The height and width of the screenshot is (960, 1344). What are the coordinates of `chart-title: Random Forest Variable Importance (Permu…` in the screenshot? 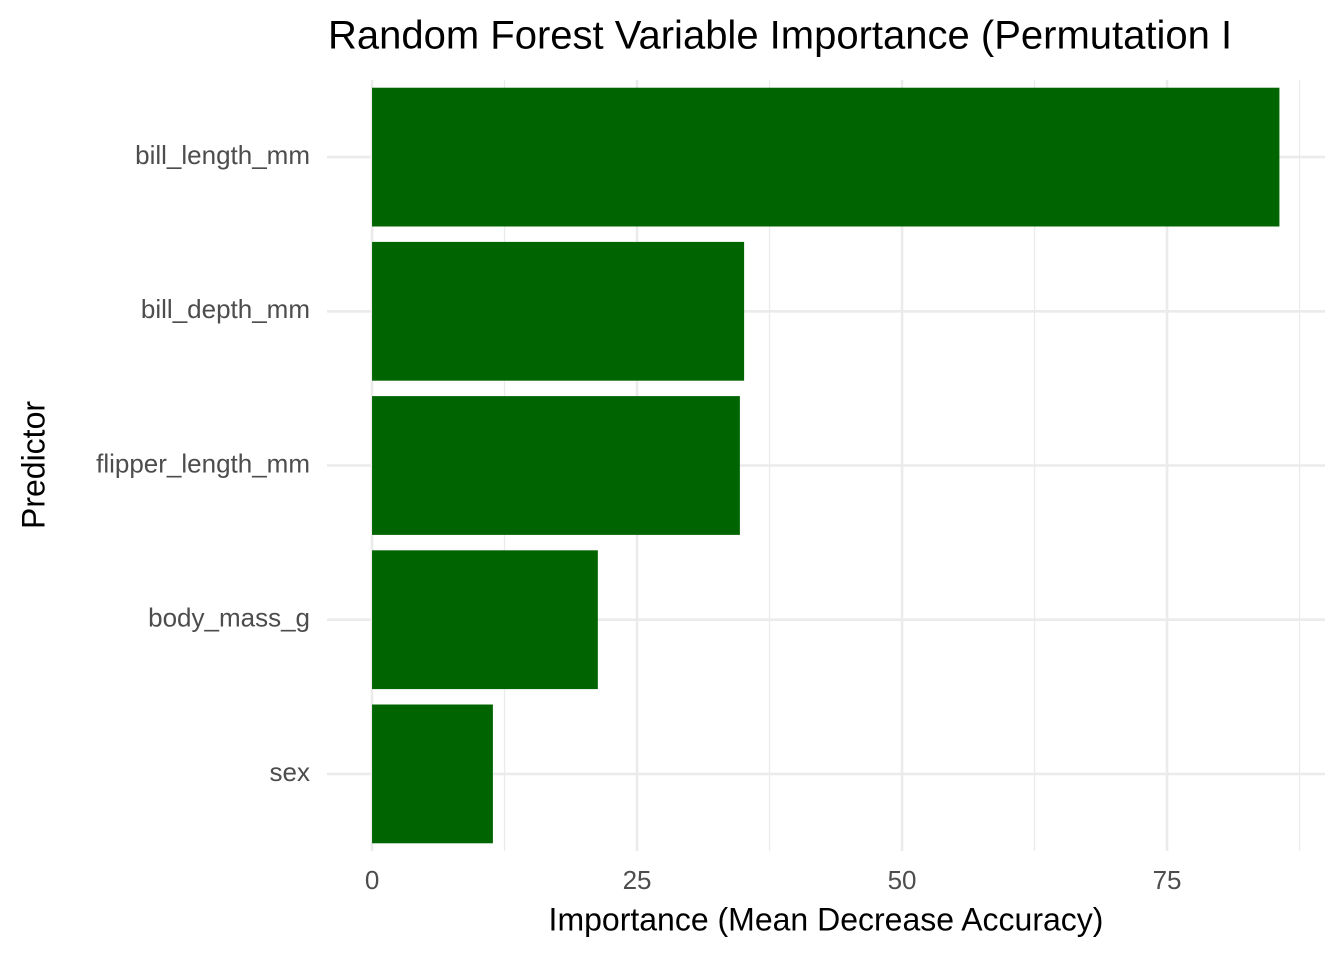 It's located at (780, 36).